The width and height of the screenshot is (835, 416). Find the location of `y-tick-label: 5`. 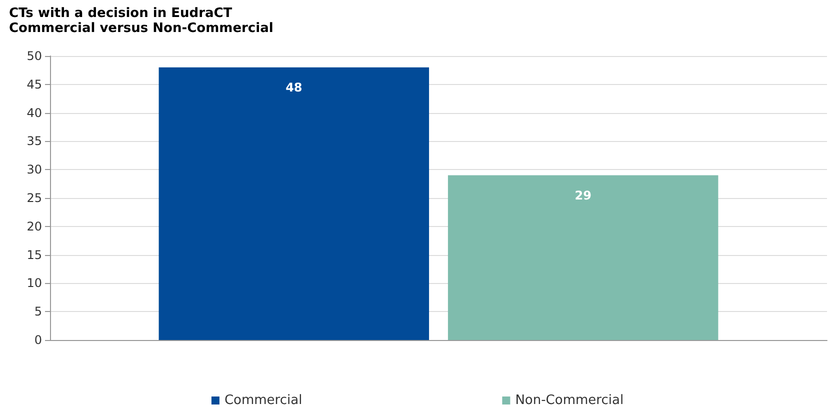

y-tick-label: 5 is located at coordinates (38, 311).